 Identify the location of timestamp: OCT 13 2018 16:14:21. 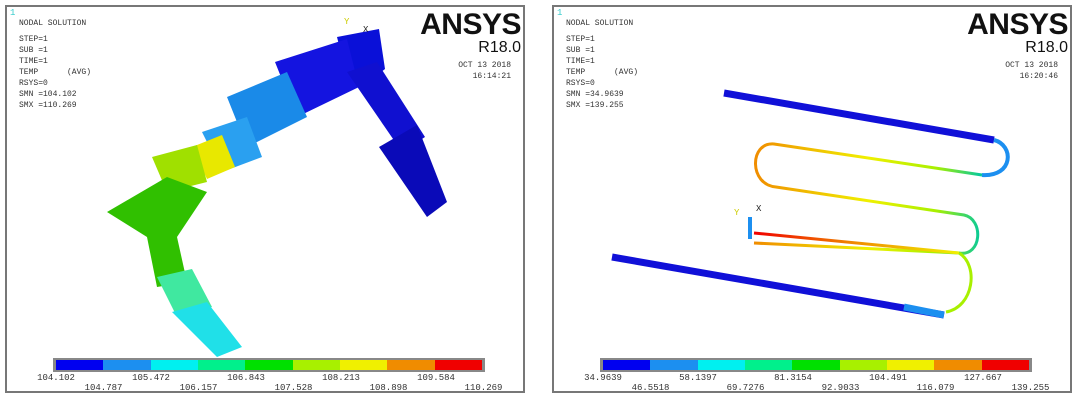
(484, 71).